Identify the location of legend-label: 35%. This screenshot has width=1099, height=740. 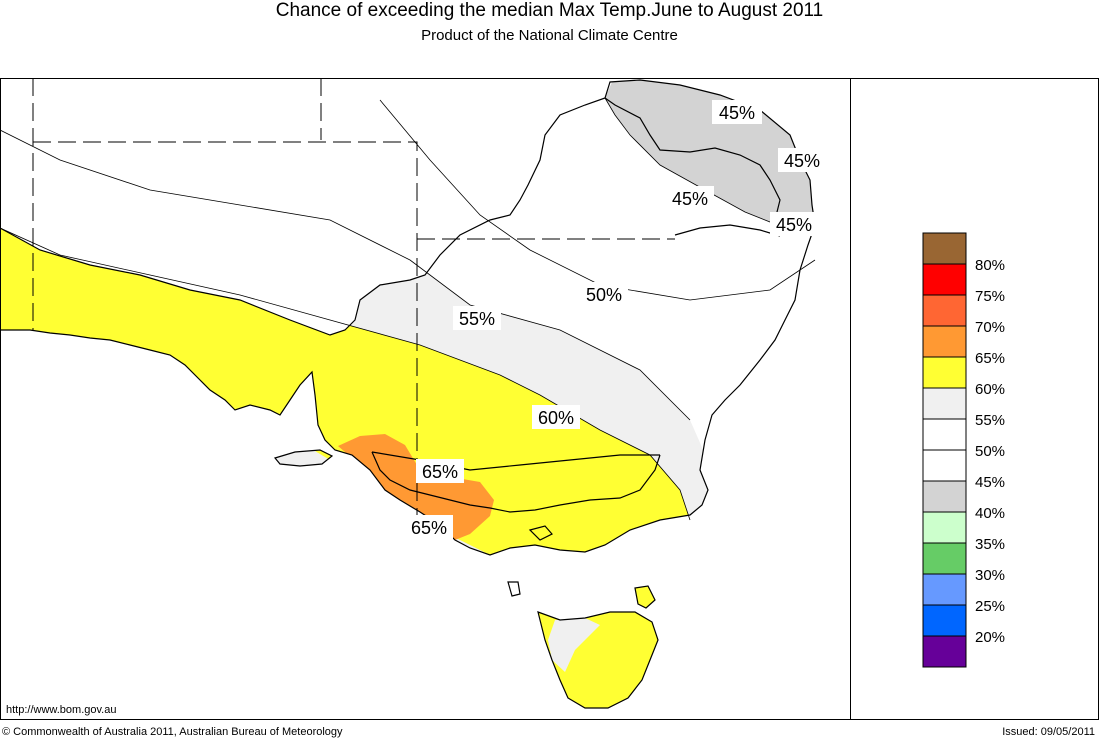
(990, 544).